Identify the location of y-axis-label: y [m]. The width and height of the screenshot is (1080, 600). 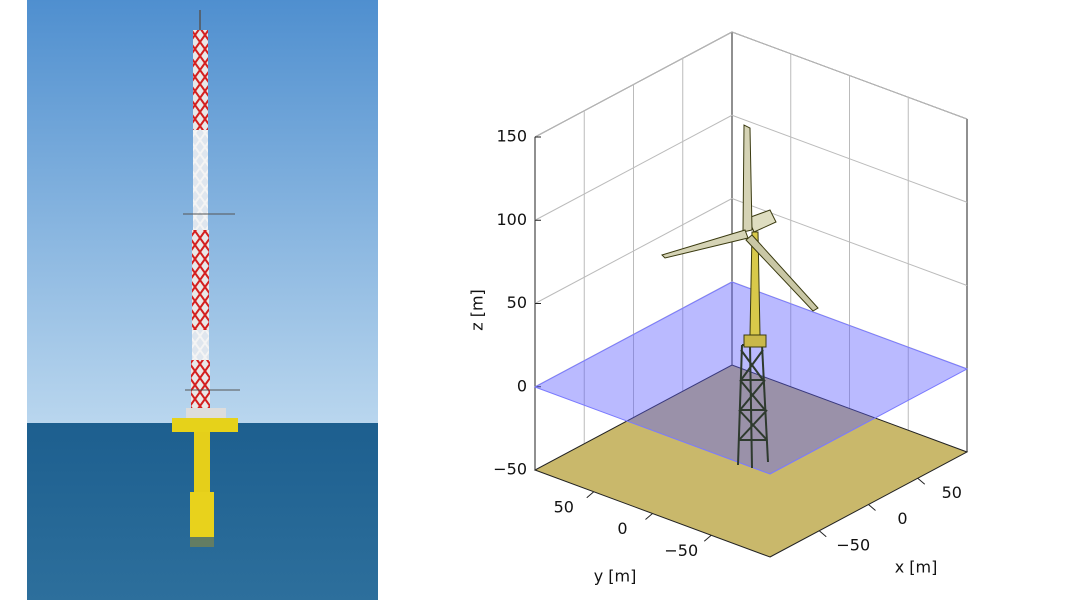
(615, 576).